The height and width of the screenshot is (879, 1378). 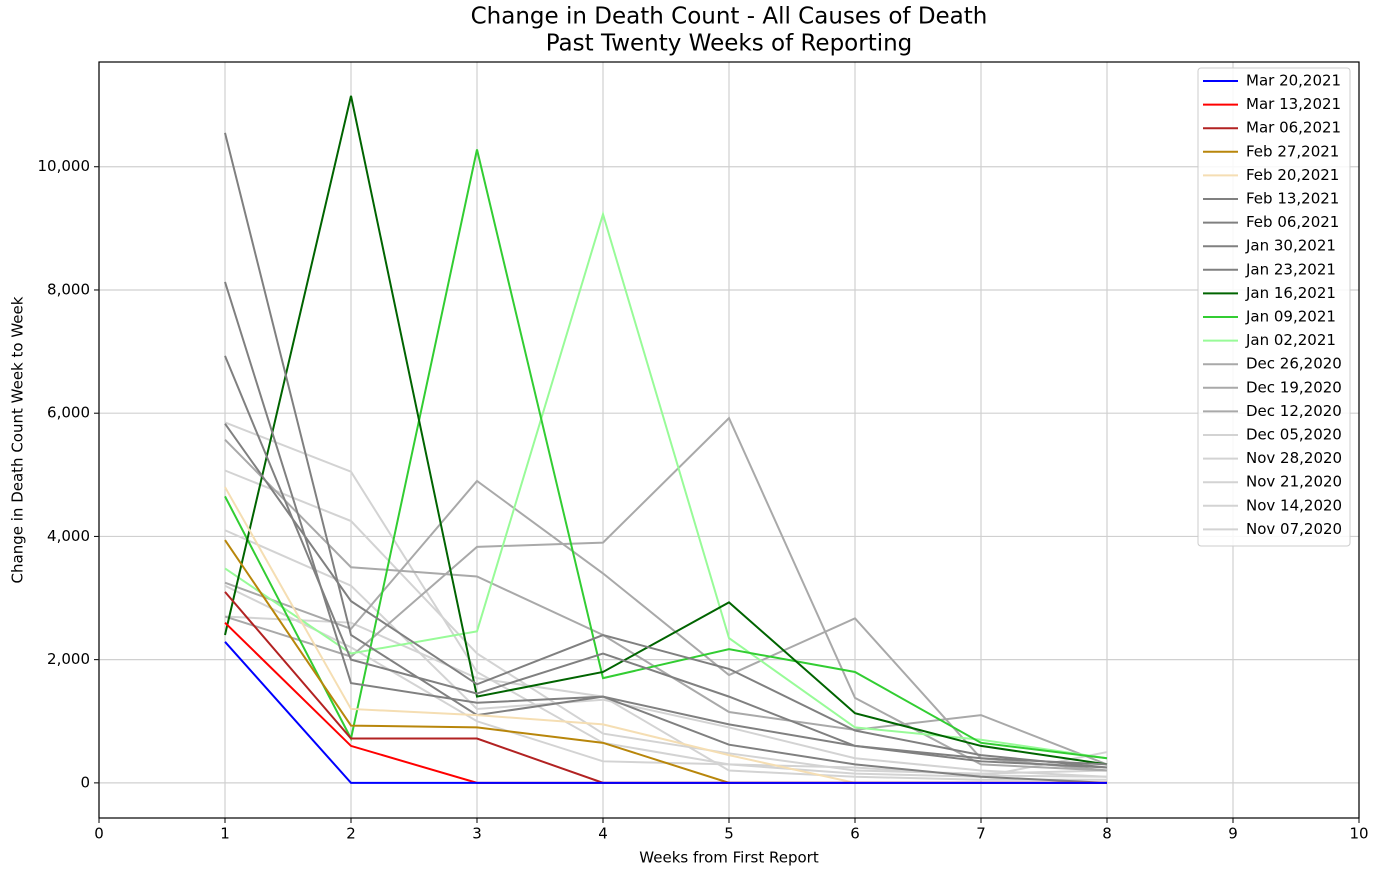 I want to click on legend-label: Jan 16,2021, so click(x=1290, y=293).